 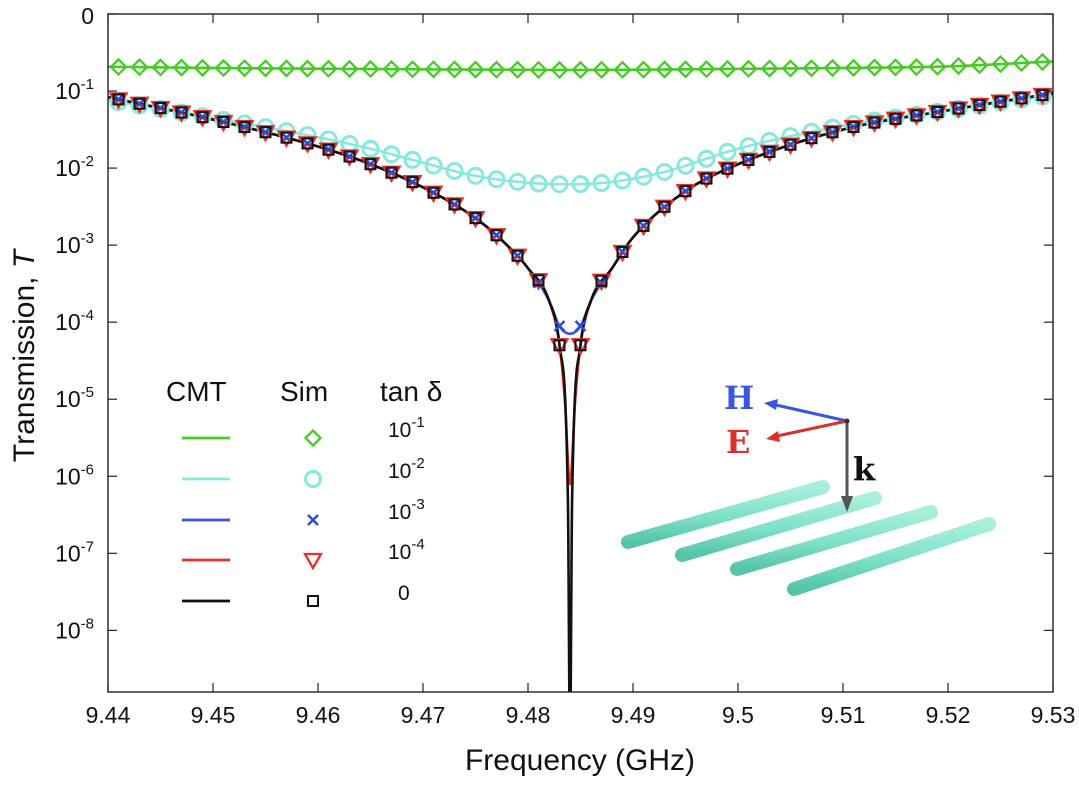 I want to click on legend-row-tan-4: 10-4, so click(x=303, y=553).